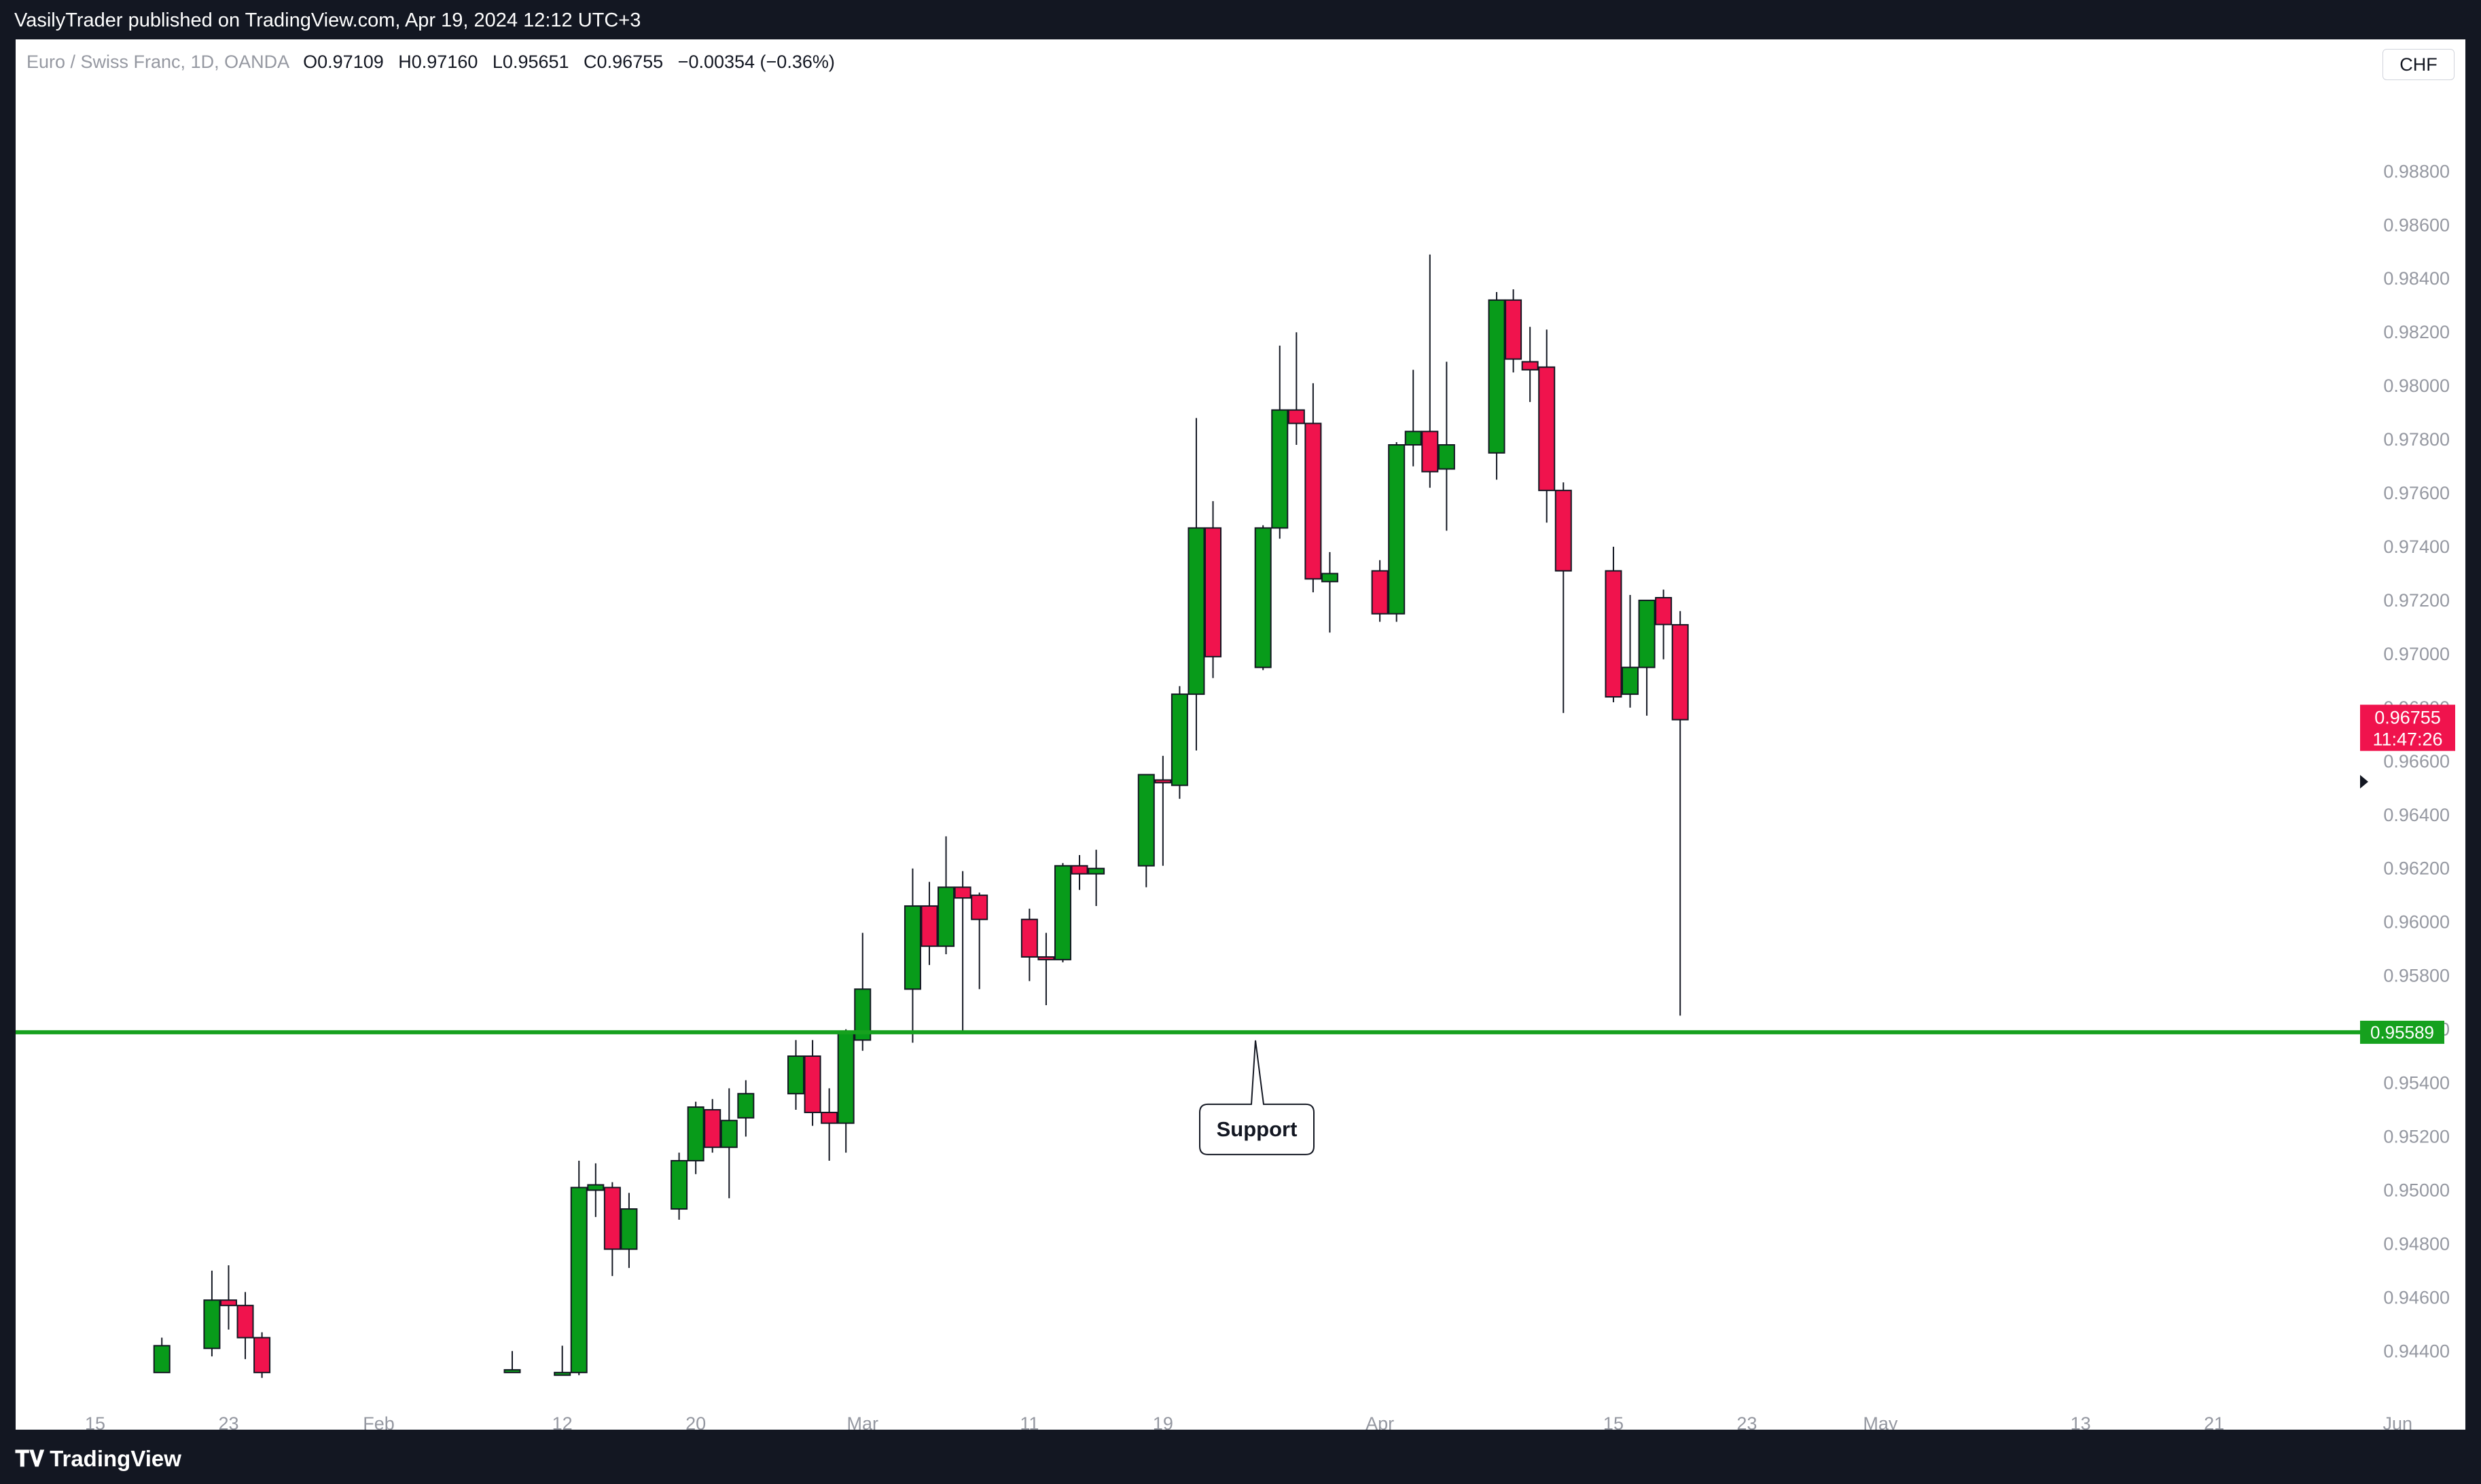 The image size is (2481, 1484). Describe the element at coordinates (2408, 718) in the screenshot. I see `last-price-value: 0.96755` at that location.